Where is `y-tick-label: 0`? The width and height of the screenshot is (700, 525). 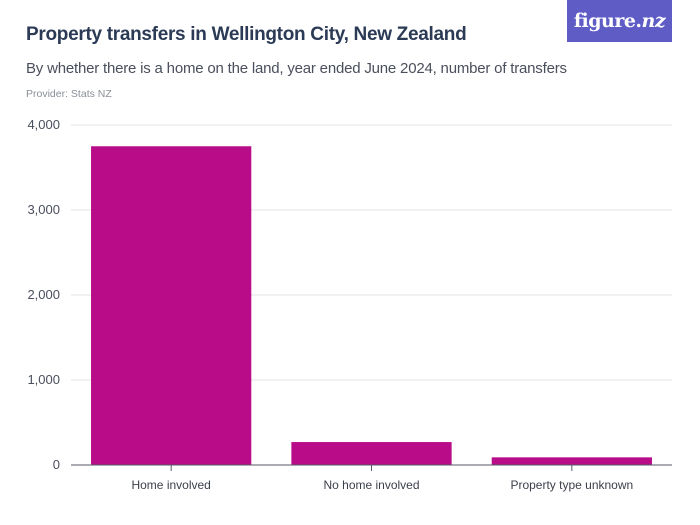
y-tick-label: 0 is located at coordinates (56, 464).